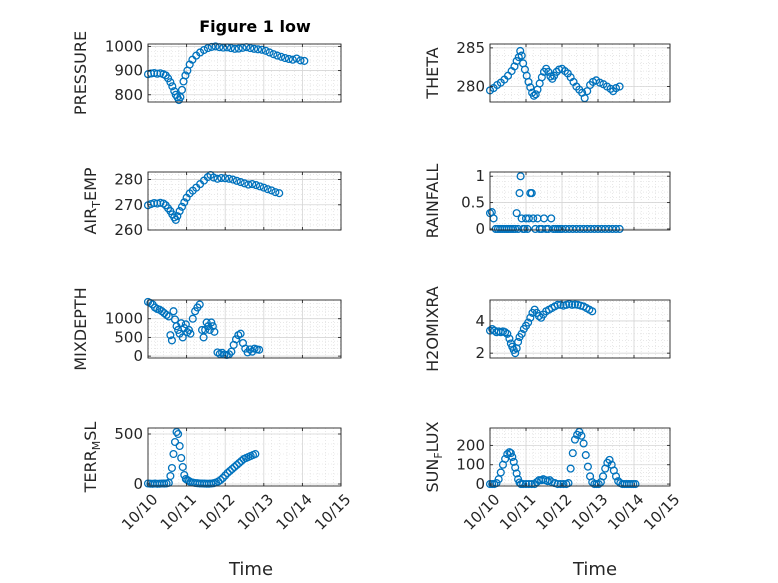  What do you see at coordinates (96, 205) in the screenshot?
I see `y-axis-label-subscript: T` at bounding box center [96, 205].